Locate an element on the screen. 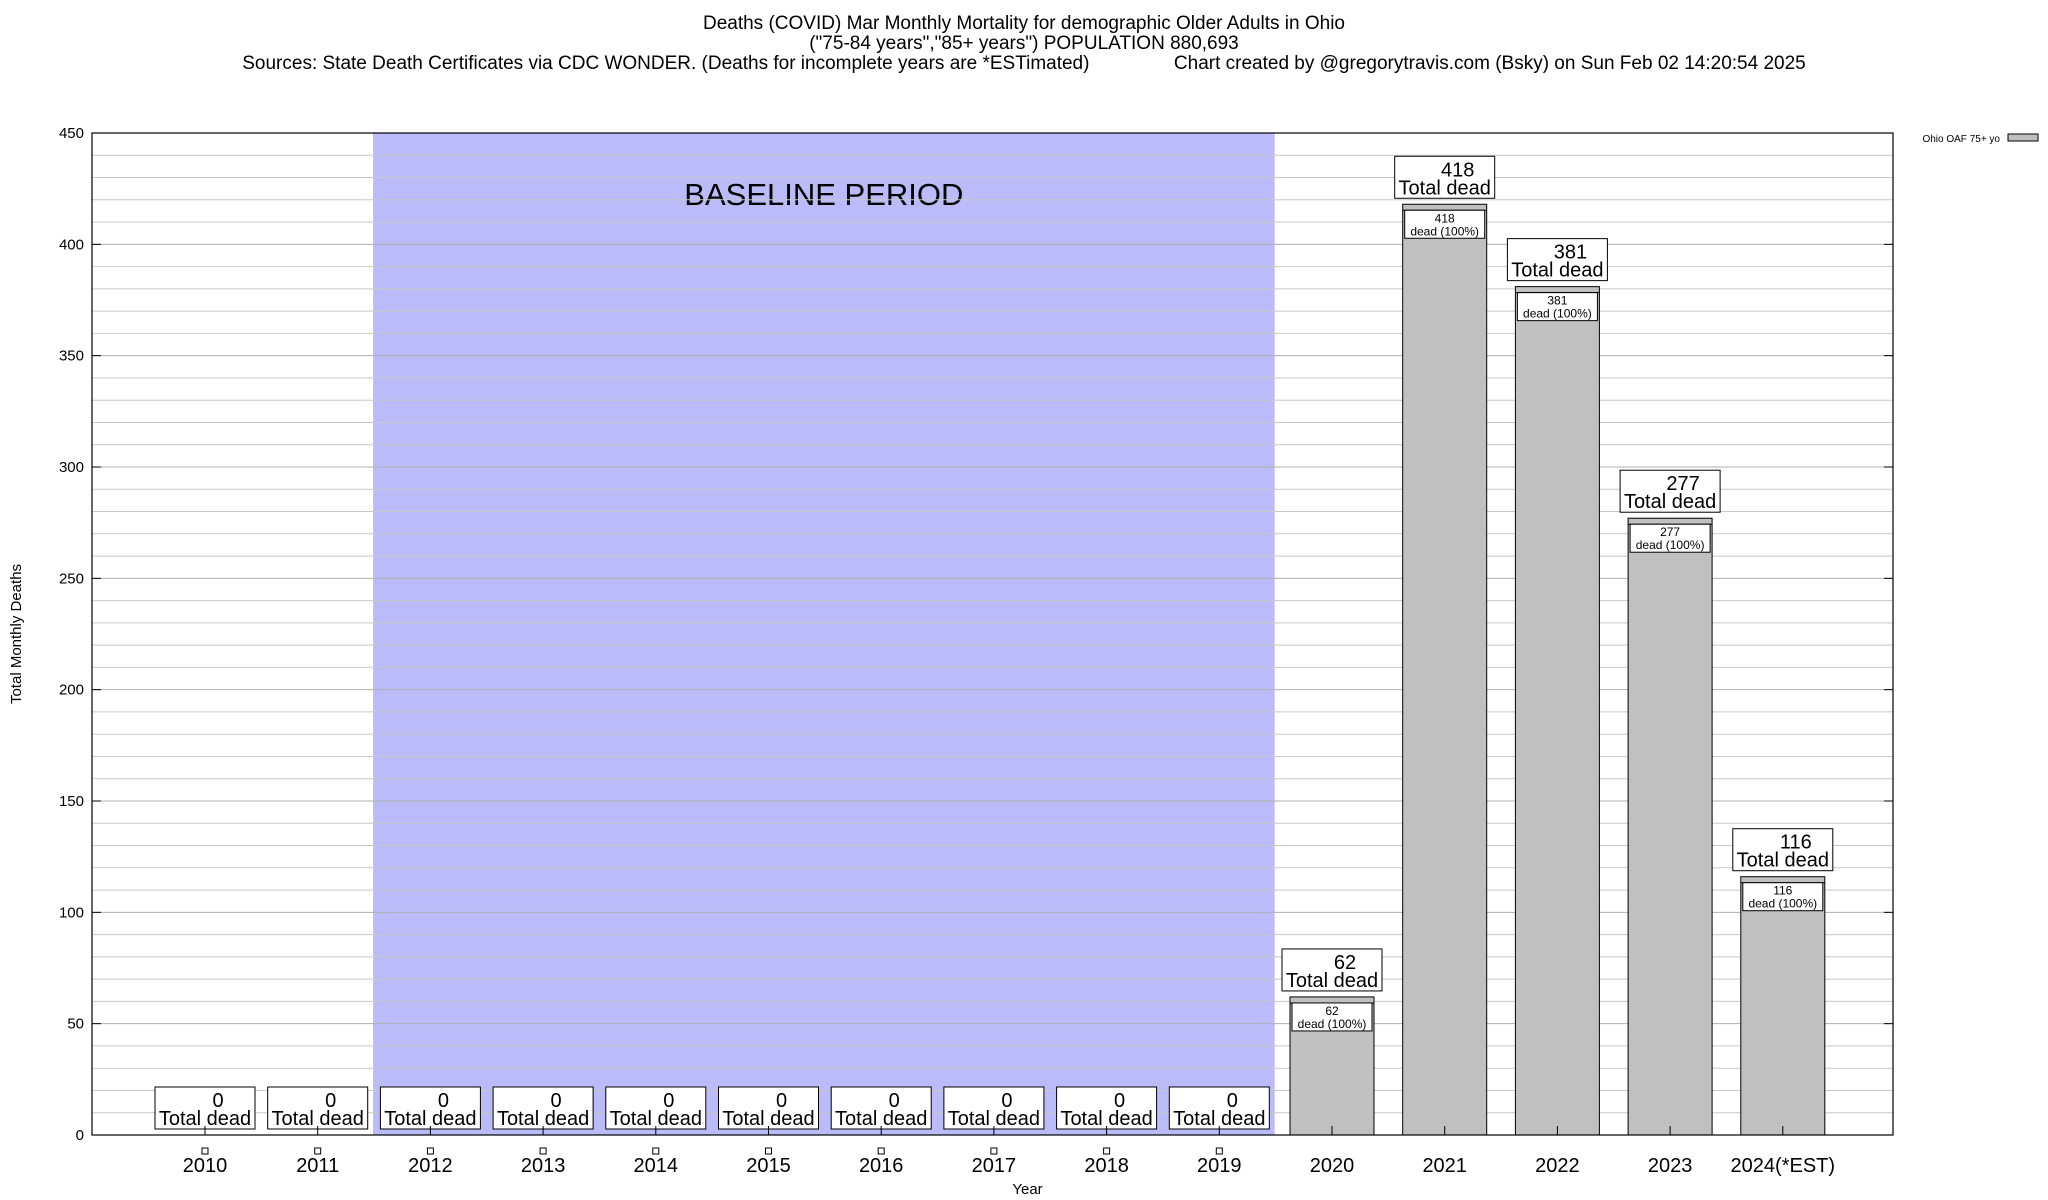 This screenshot has width=2048, height=1200. x-tick-label: 2016 is located at coordinates (881, 1166).